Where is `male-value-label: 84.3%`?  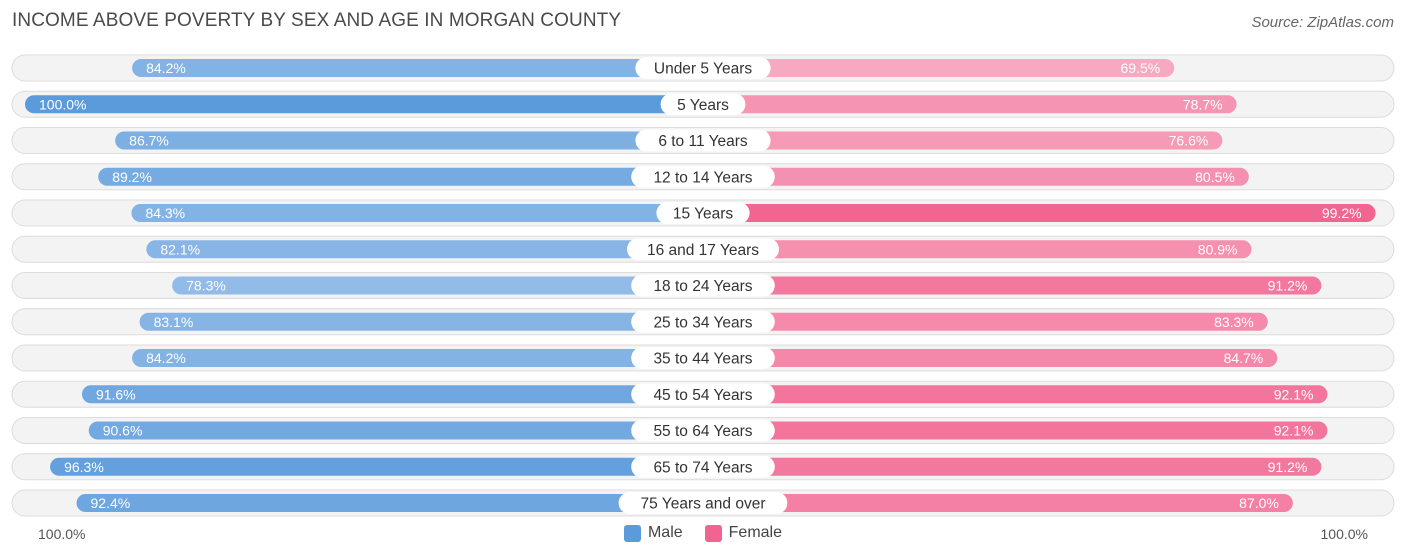
male-value-label: 84.3% is located at coordinates (165, 213).